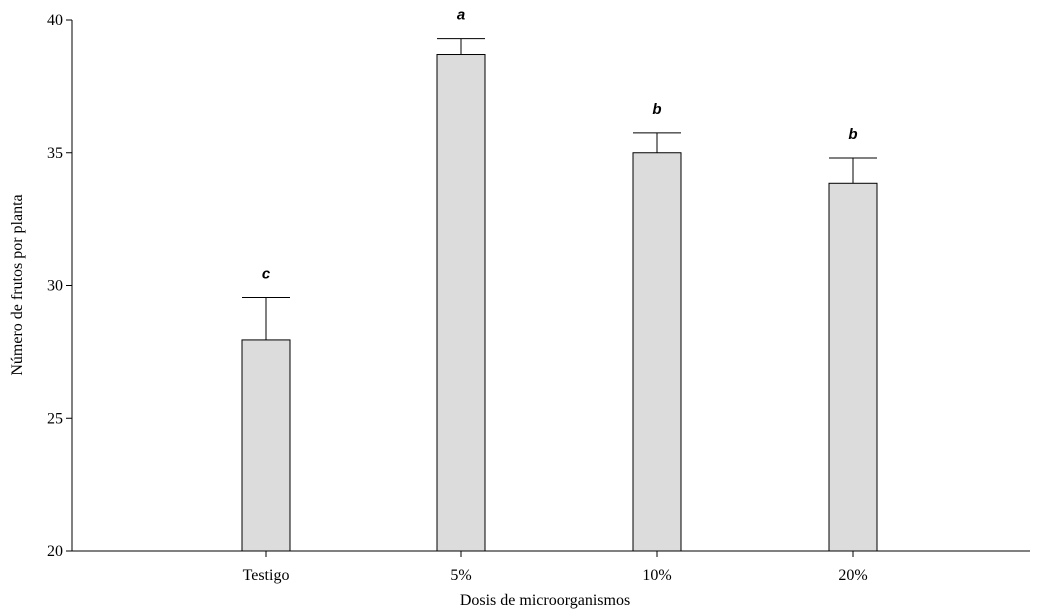 The height and width of the screenshot is (610, 1040). I want to click on significance-label: a, so click(461, 15).